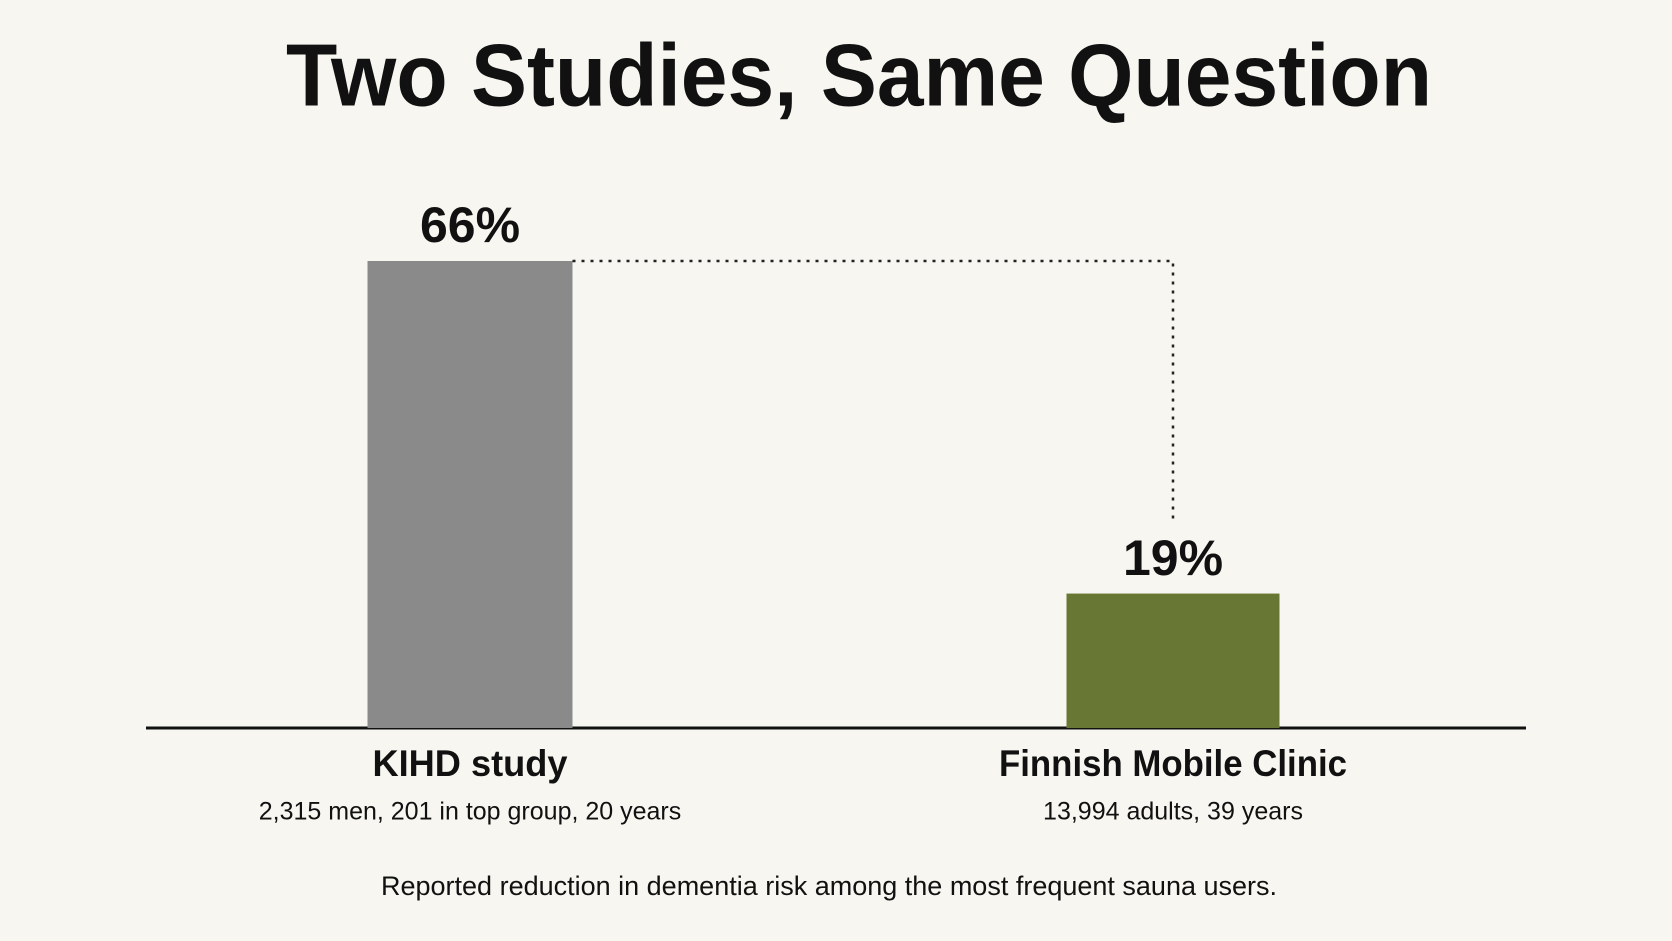 Image resolution: width=1672 pixels, height=941 pixels. I want to click on value-label: 19%, so click(1173, 558).